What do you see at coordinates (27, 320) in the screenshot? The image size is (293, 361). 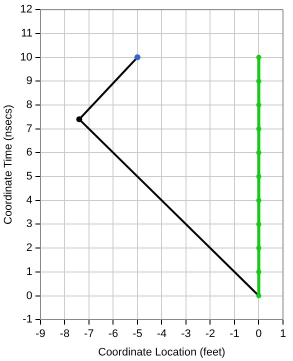 I see `y-tick-label: -1` at bounding box center [27, 320].